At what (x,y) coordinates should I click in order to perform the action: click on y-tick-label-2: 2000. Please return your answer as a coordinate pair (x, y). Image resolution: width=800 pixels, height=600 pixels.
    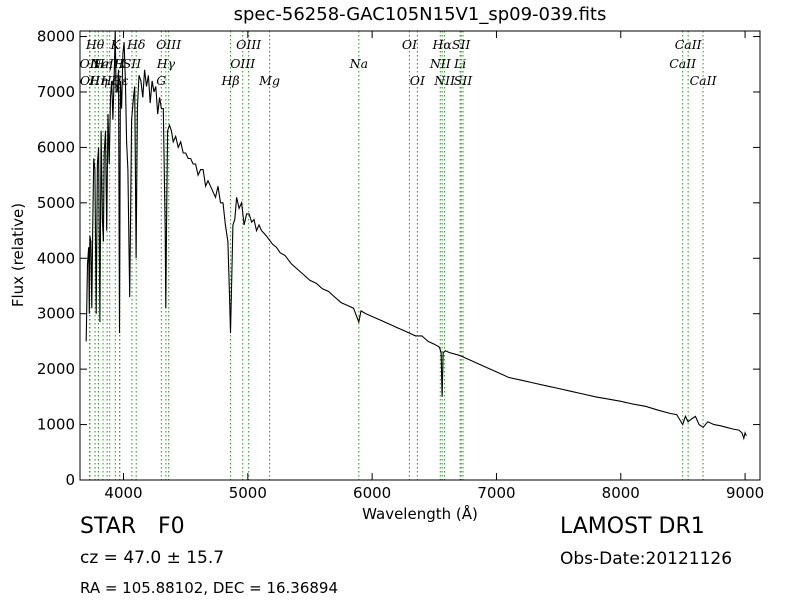
    Looking at the image, I should click on (56, 369).